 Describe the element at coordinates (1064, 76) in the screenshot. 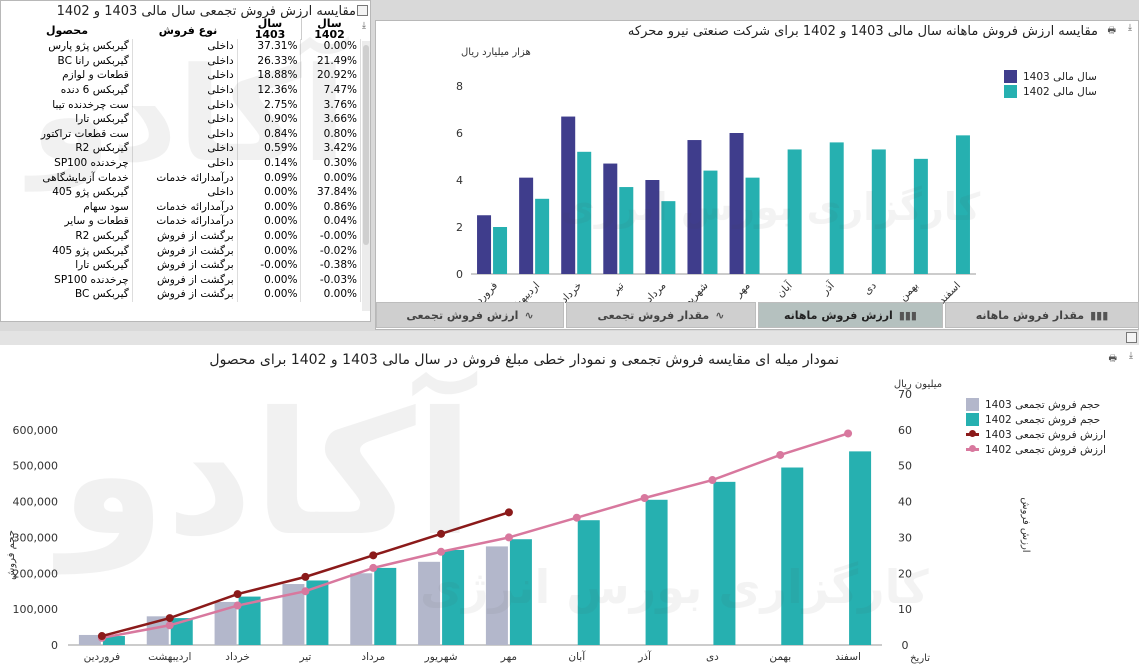

I see `legend-item: سال مالی 1403` at that location.